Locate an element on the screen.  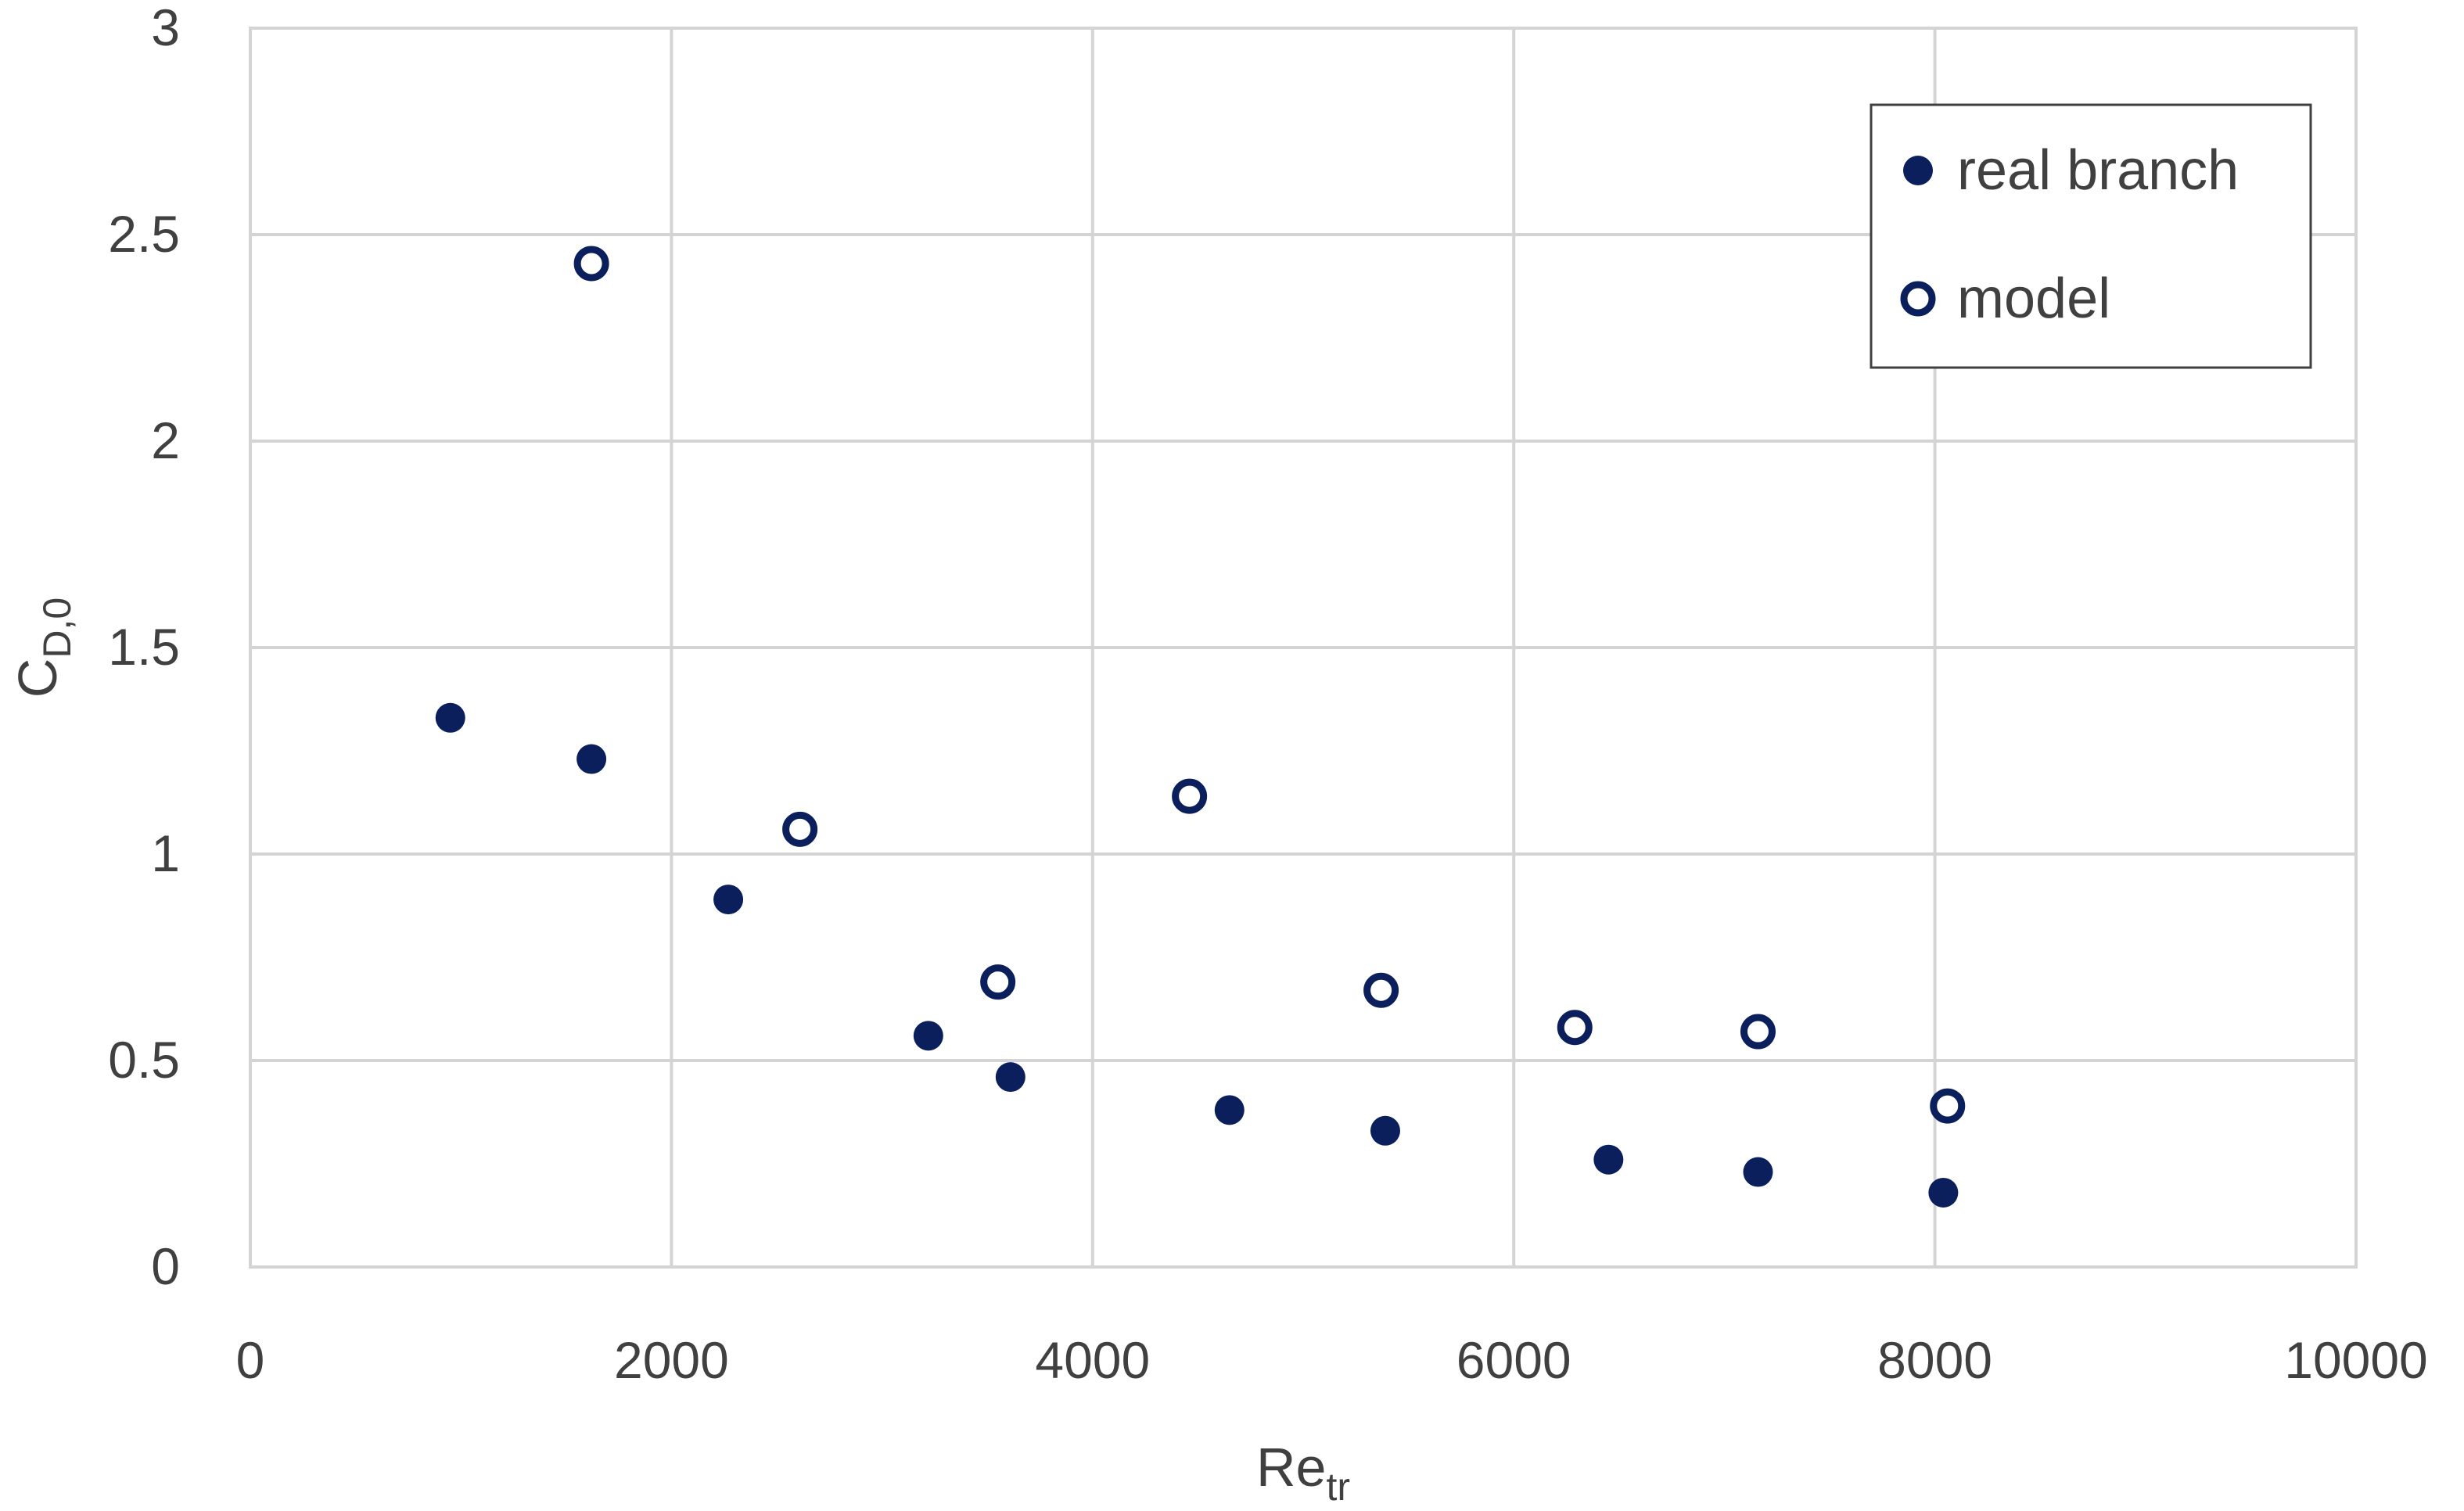
y-axis-label: CD,0 is located at coordinates (43, 648).